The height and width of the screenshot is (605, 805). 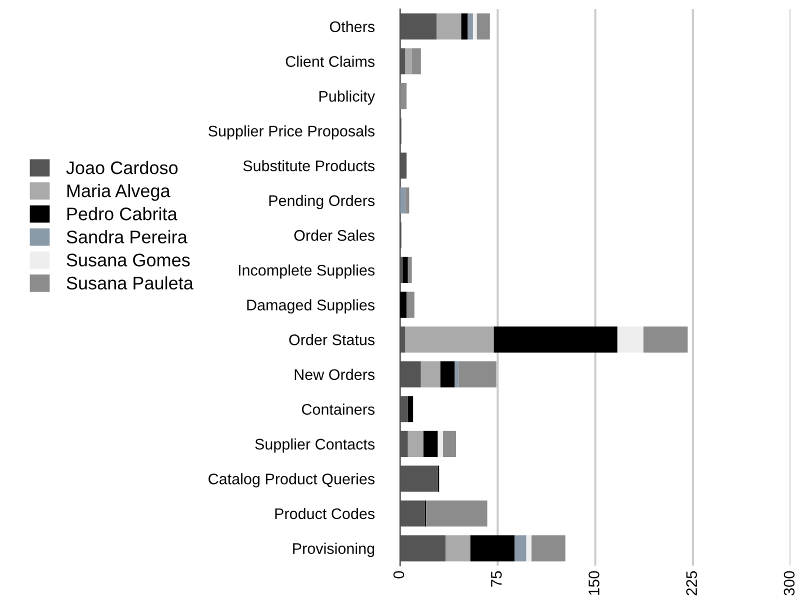 What do you see at coordinates (127, 237) in the screenshot?
I see `legend-label: Sandra Pereira` at bounding box center [127, 237].